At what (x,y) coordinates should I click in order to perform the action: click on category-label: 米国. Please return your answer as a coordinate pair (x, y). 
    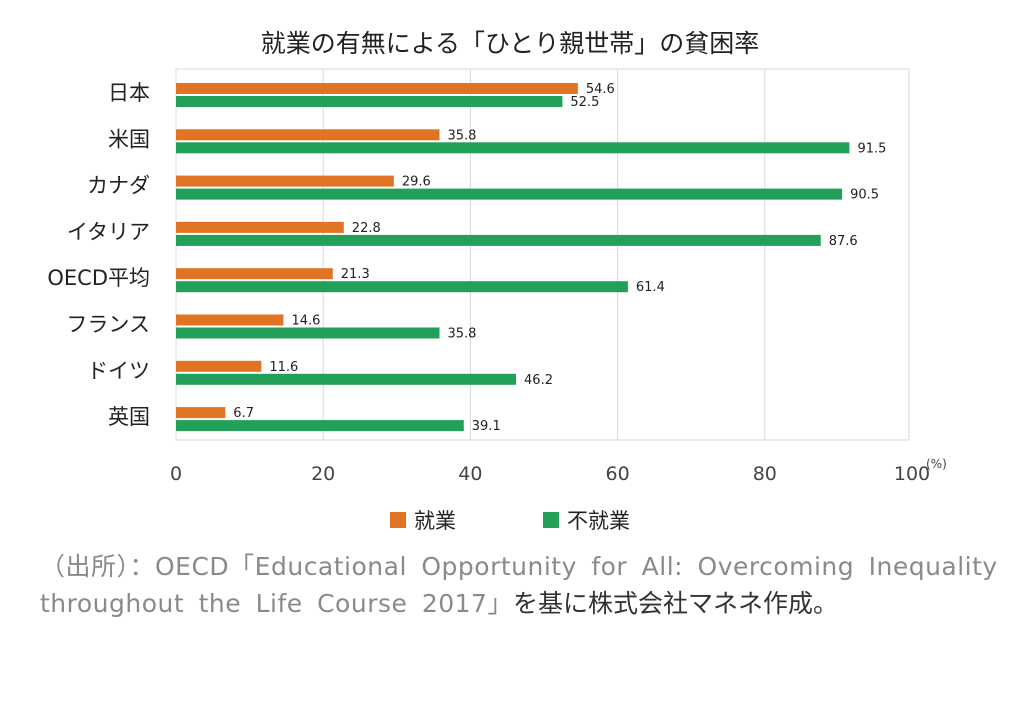
    Looking at the image, I should click on (129, 139).